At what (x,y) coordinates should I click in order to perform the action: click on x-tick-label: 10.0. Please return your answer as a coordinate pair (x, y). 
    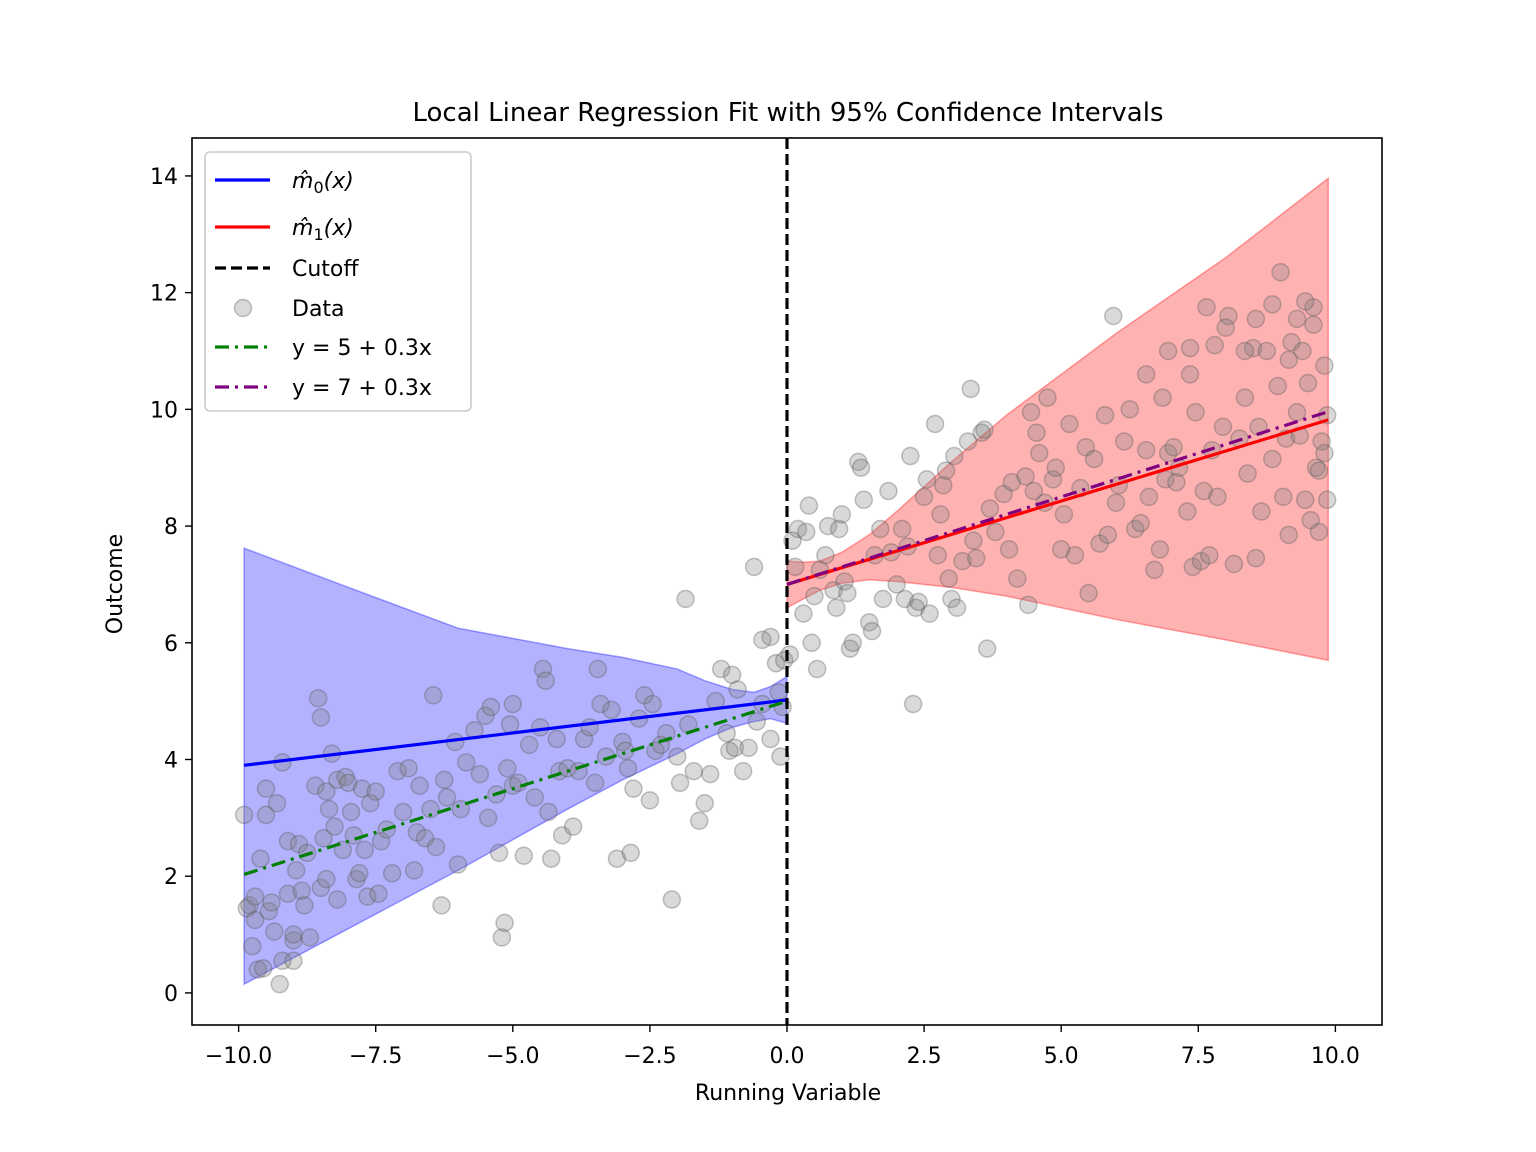
    Looking at the image, I should click on (1335, 1056).